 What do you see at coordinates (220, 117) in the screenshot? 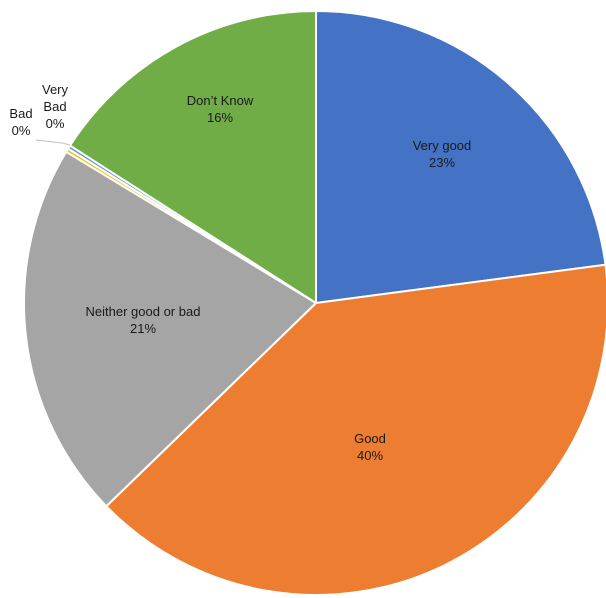
I see `pie-label-percent: 16%` at bounding box center [220, 117].